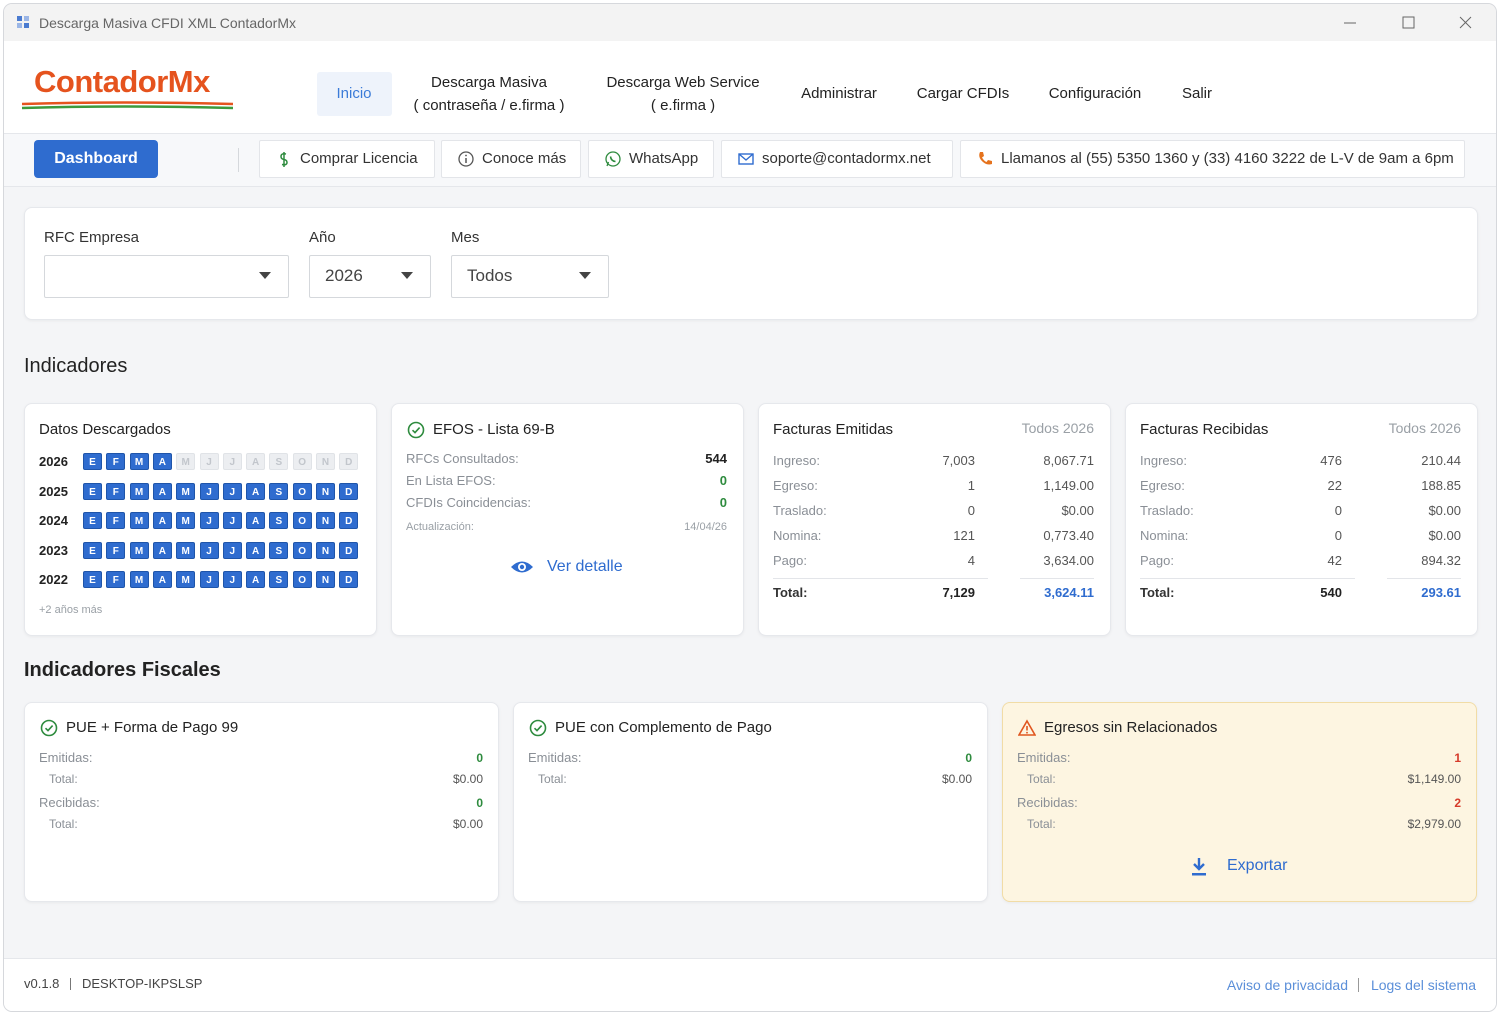 The width and height of the screenshot is (1500, 1015). Describe the element at coordinates (846, 158) in the screenshot. I see `toolbar-link: soporte@contadormx.net` at that location.